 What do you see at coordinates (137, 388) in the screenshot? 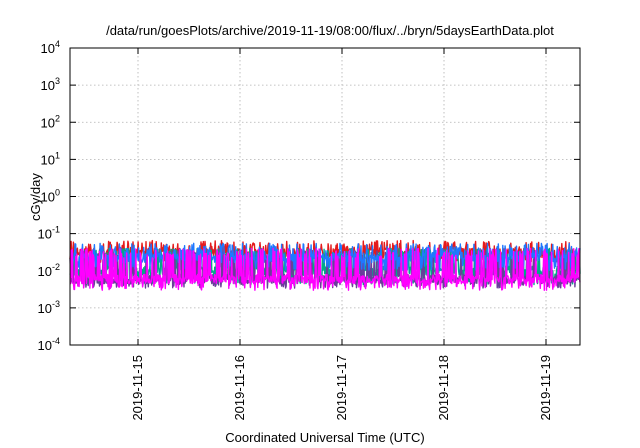
I see `x-tick-label: 2019-11-15` at bounding box center [137, 388].